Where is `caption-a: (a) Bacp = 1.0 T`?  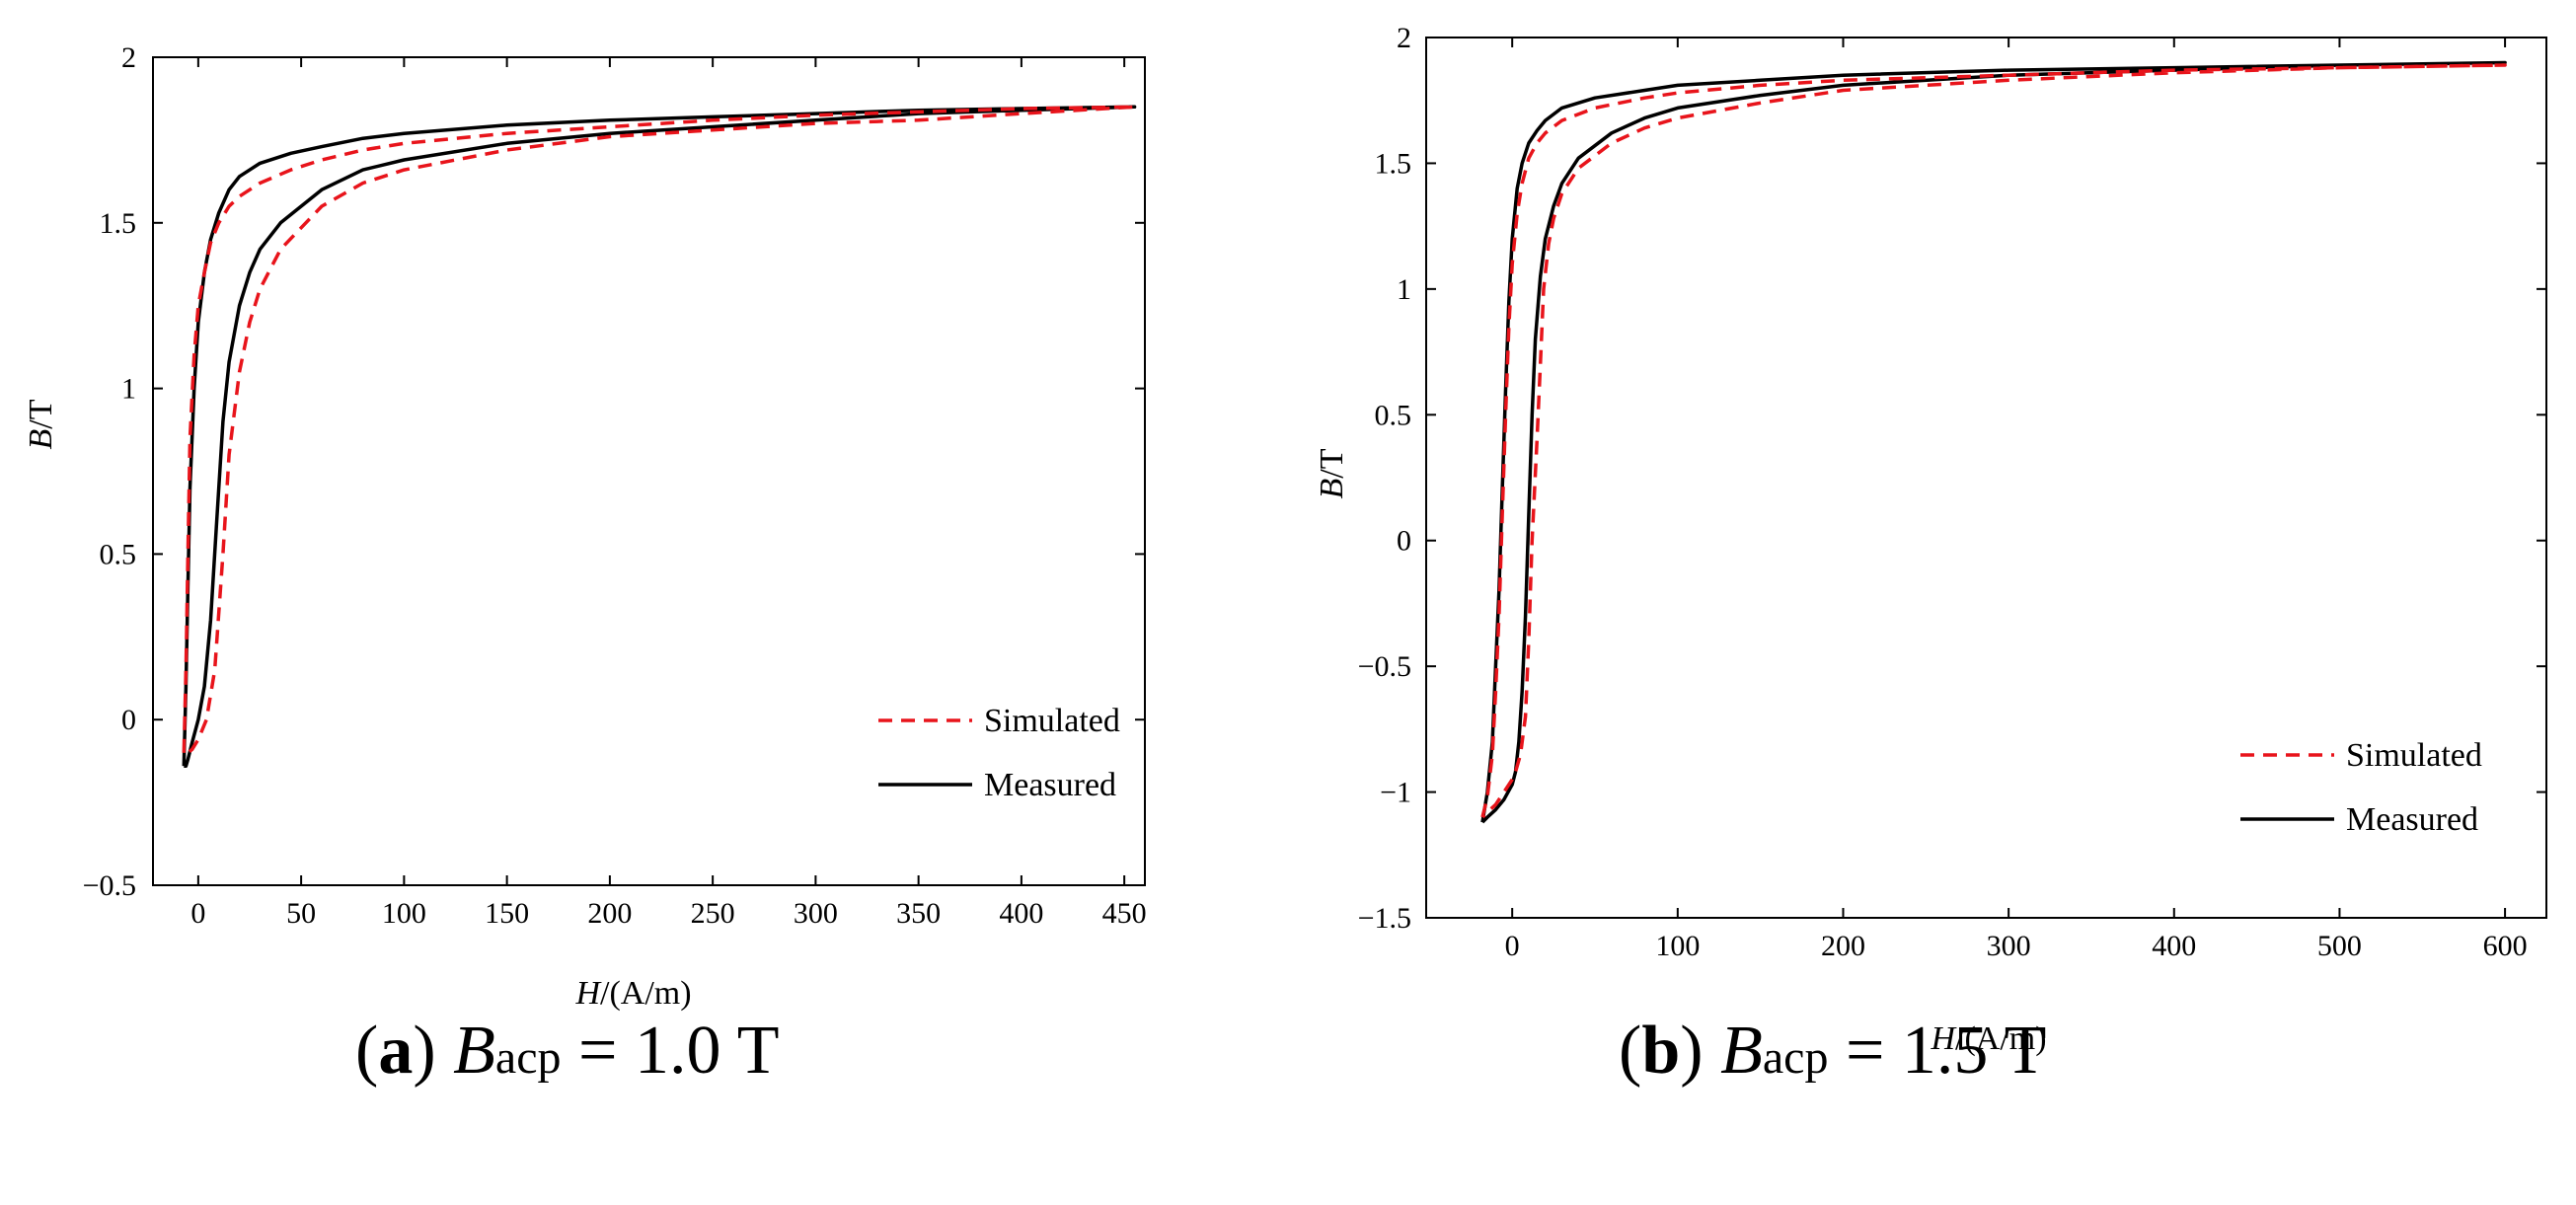 caption-a: (a) Bacp = 1.0 T is located at coordinates (567, 1051).